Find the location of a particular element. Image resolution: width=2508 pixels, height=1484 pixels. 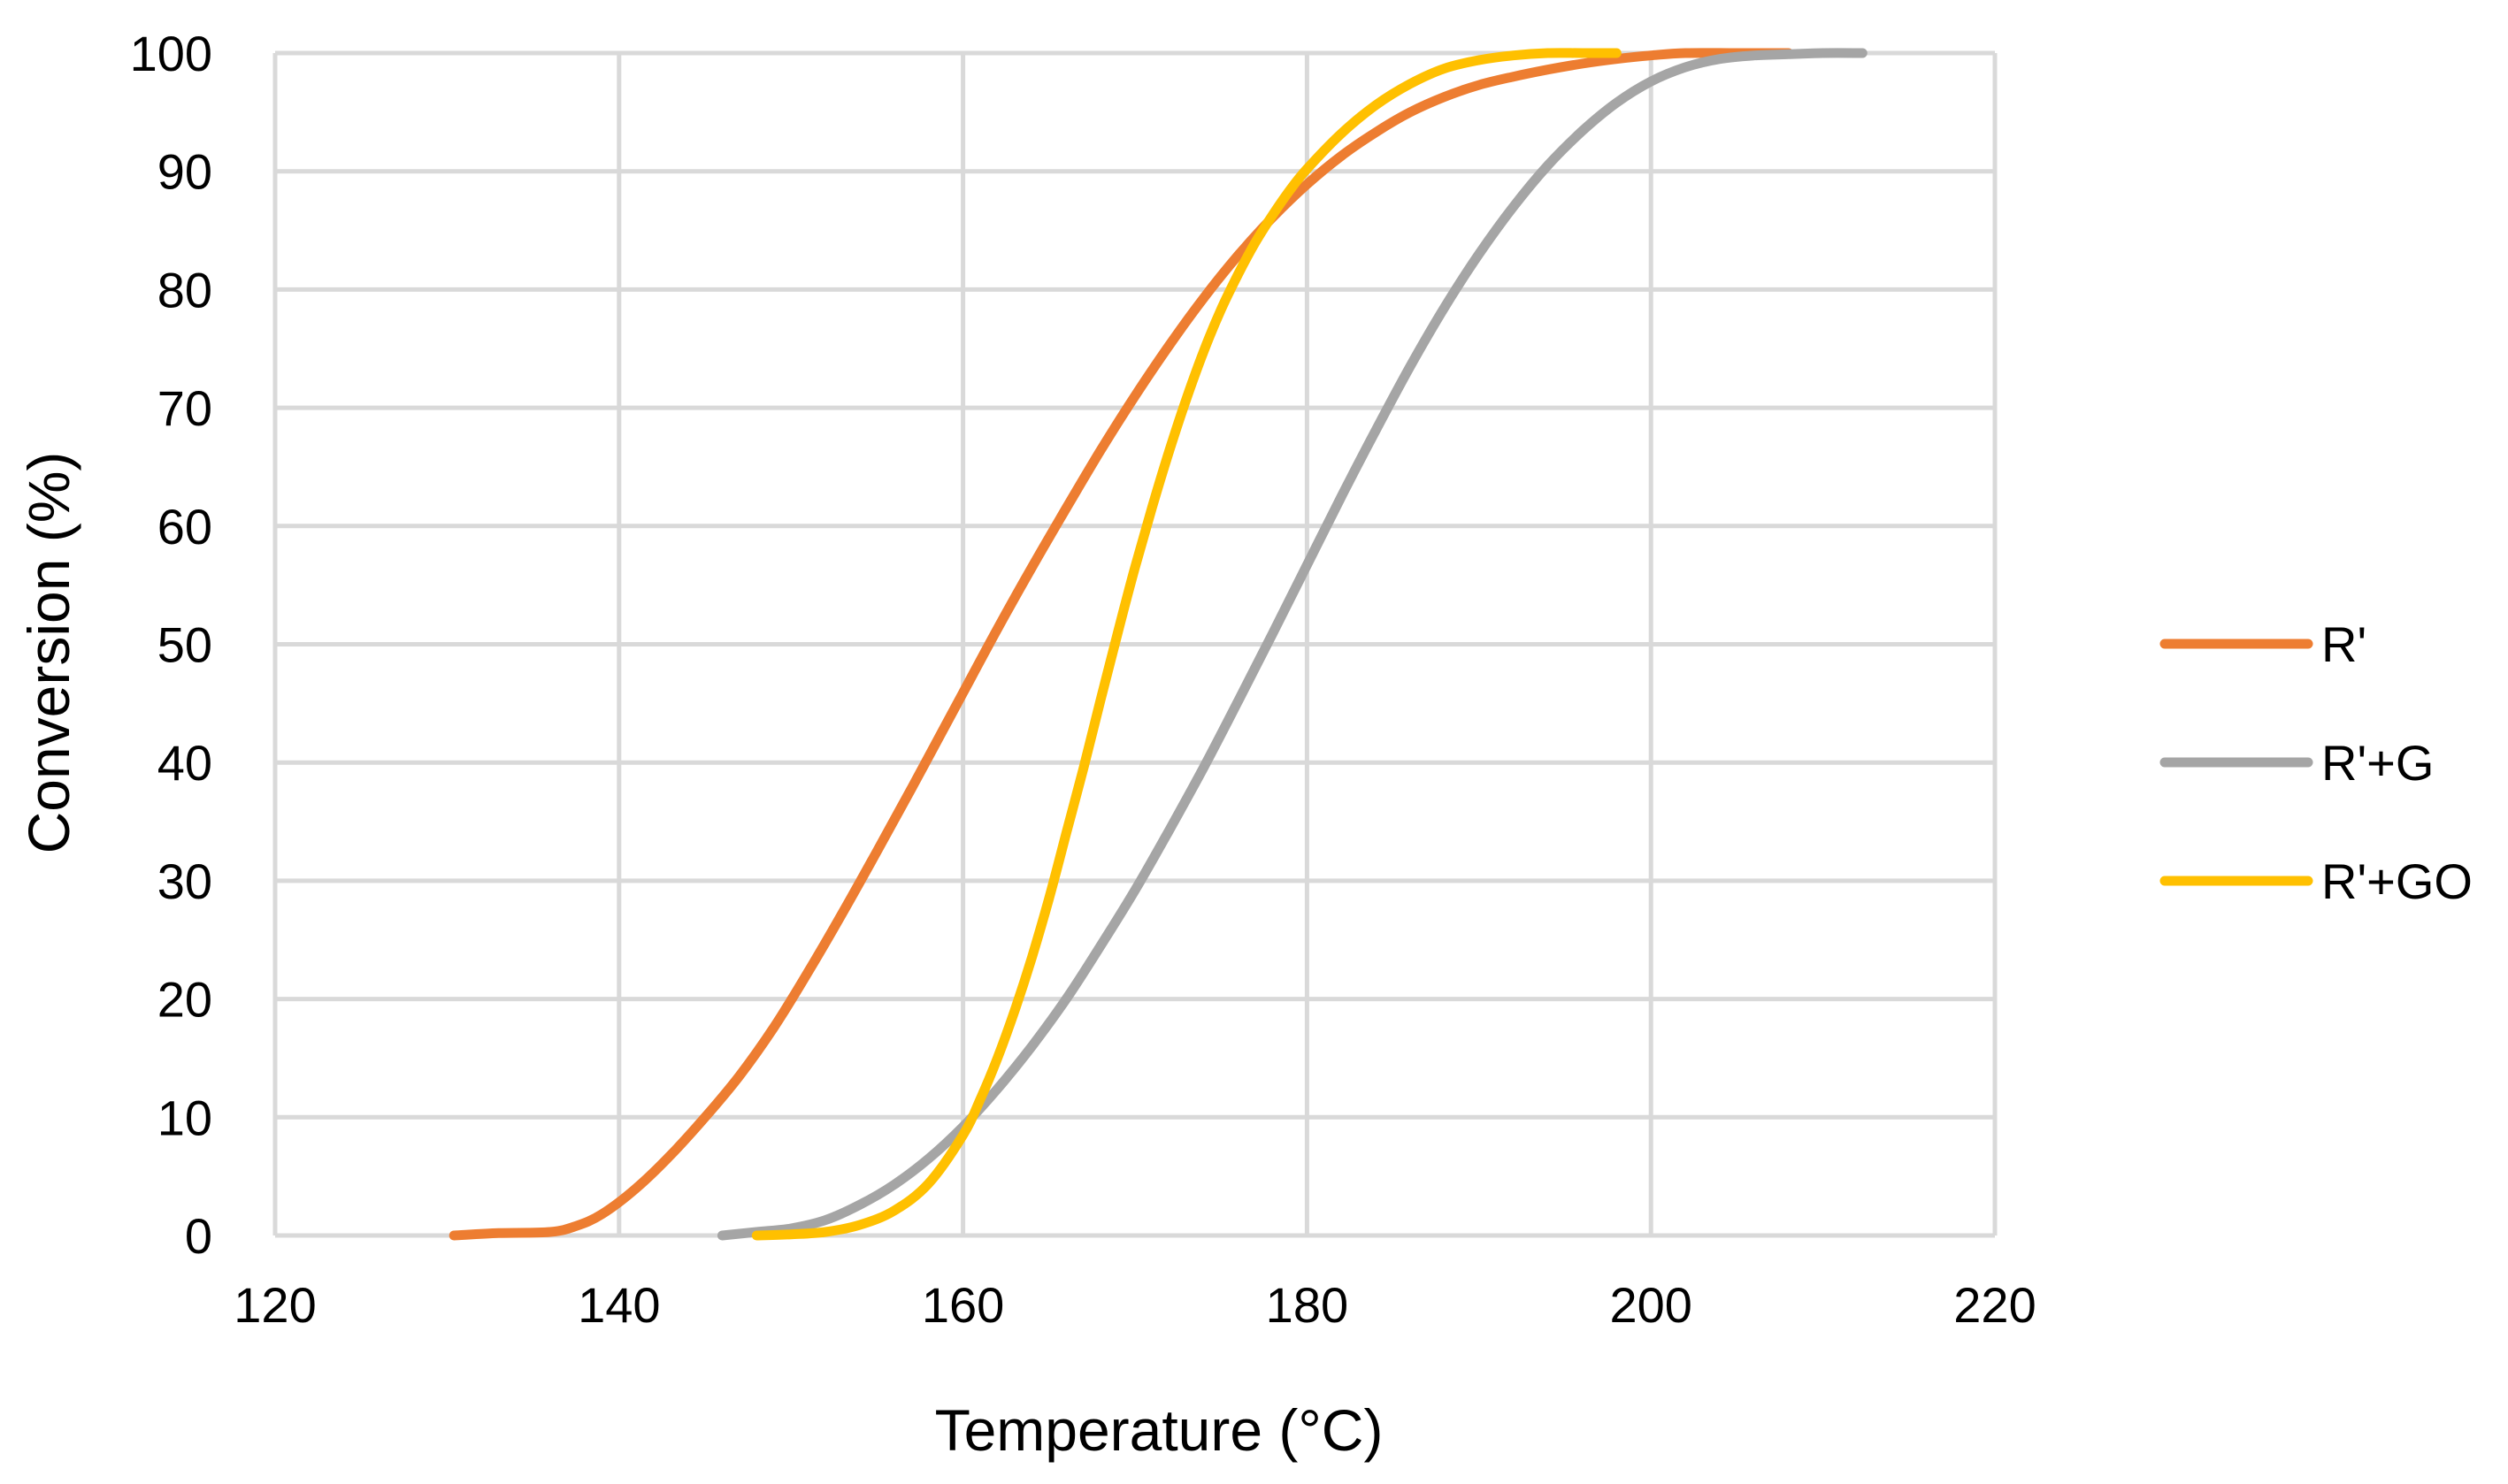

y-tick-label-70: 70 is located at coordinates (184, 408).